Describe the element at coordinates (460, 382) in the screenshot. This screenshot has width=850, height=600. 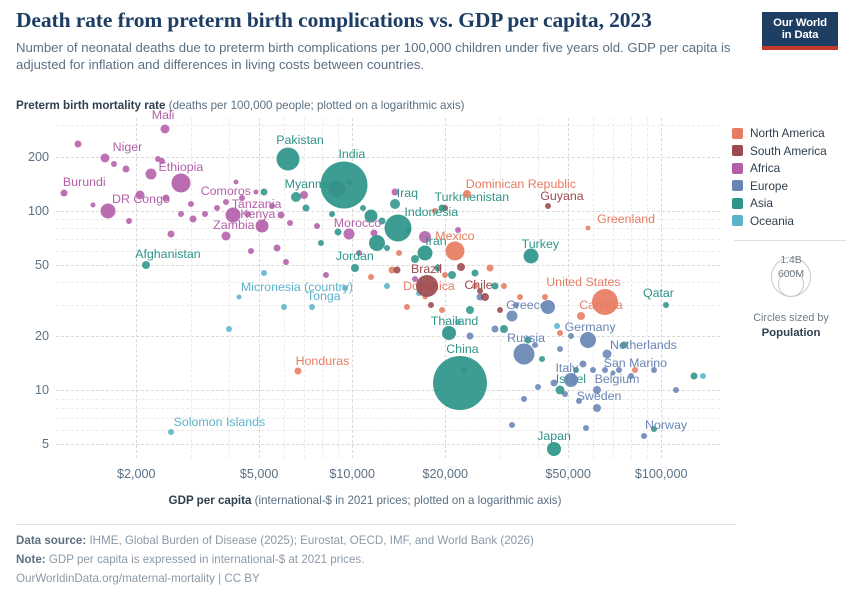
I see `data-point-china` at that location.